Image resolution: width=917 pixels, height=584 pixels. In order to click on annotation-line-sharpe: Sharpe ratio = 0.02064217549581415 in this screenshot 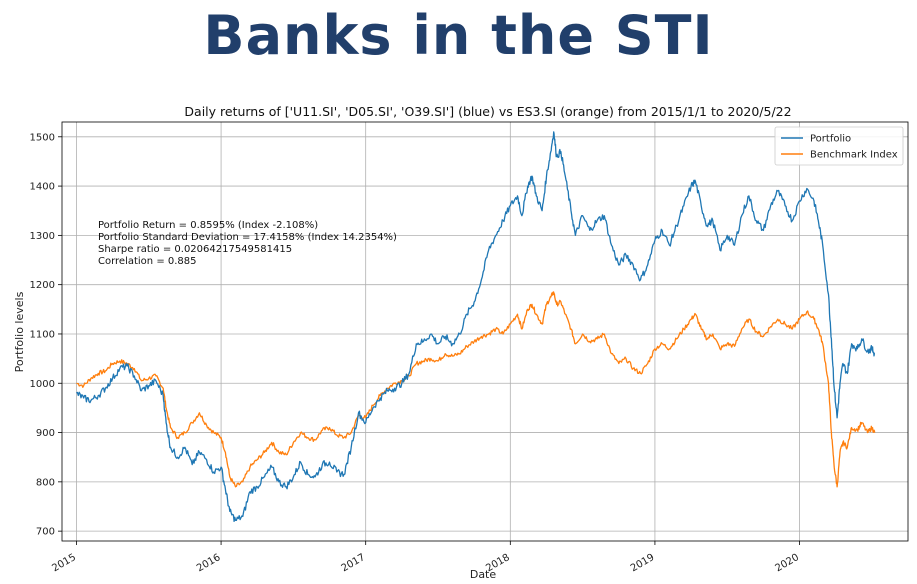, I will do `click(195, 249)`.